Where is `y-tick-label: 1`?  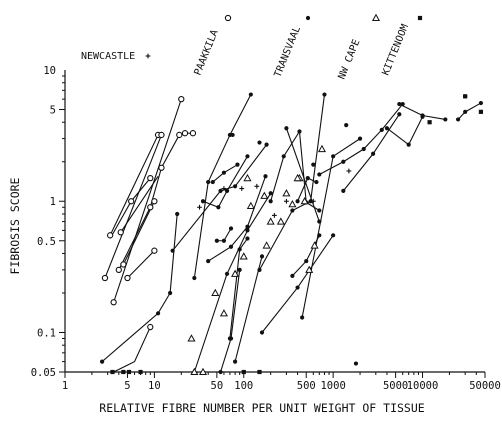 y-tick-label: 1 is located at coordinates (53, 202).